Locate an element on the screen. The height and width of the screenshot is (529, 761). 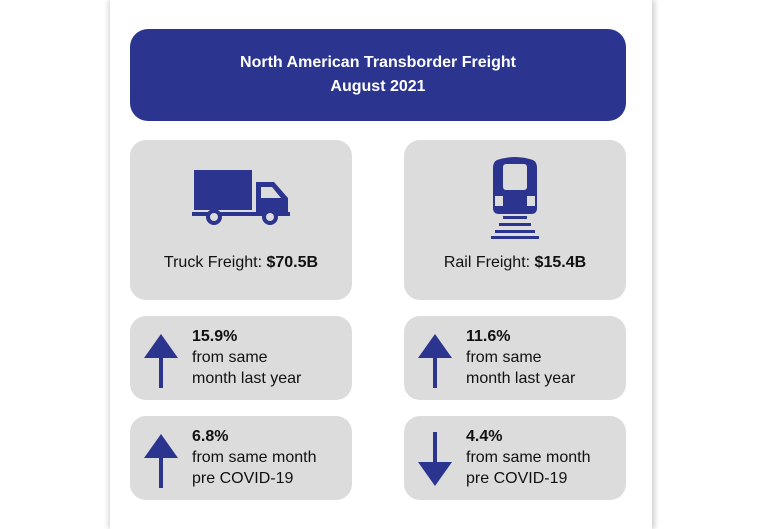
truck-freight-label-text: Truck Freight: is located at coordinates (213, 262).